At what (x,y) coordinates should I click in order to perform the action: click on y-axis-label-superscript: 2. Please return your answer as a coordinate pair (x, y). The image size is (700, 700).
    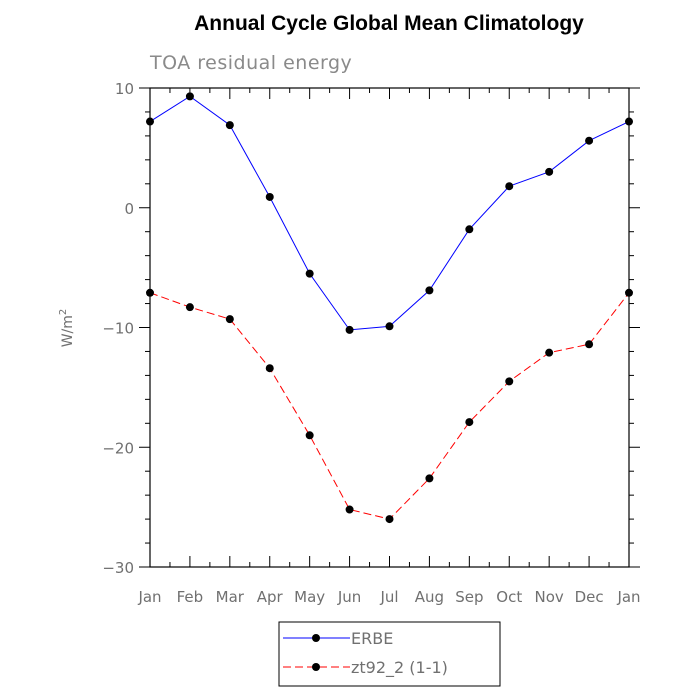
    Looking at the image, I should click on (63, 312).